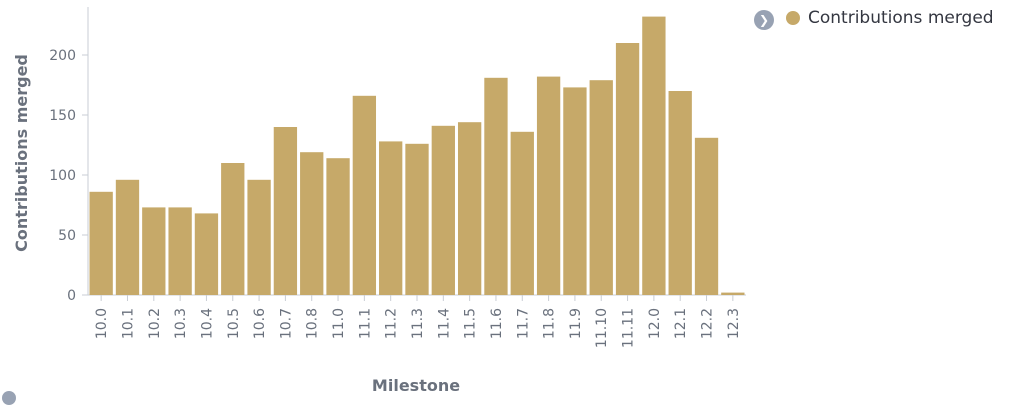 This screenshot has height=405, width=1030. Describe the element at coordinates (62, 116) in the screenshot. I see `y-tick-label: 150` at that location.